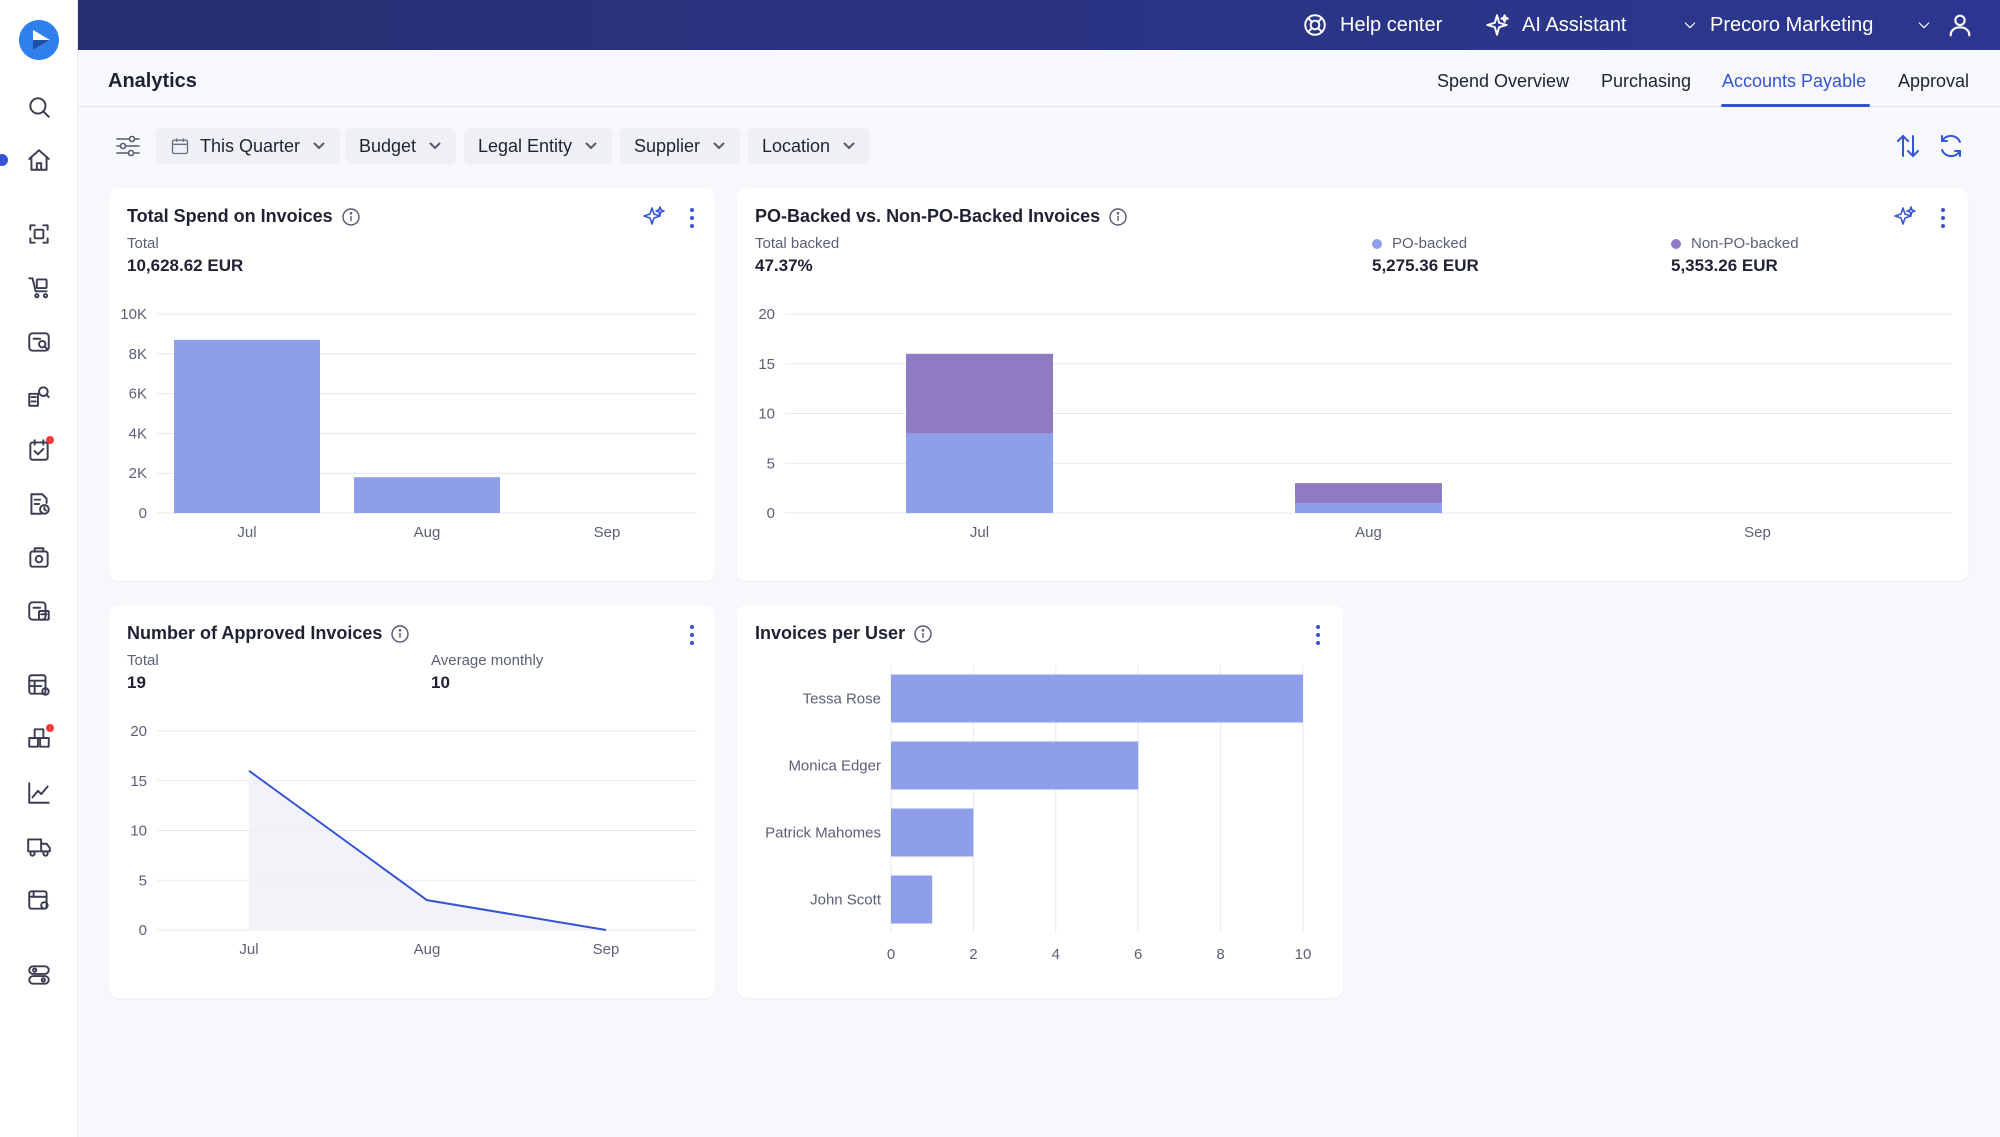 This screenshot has height=1137, width=2000. Describe the element at coordinates (39, 738) in the screenshot. I see `inventory-boxes-icon` at that location.